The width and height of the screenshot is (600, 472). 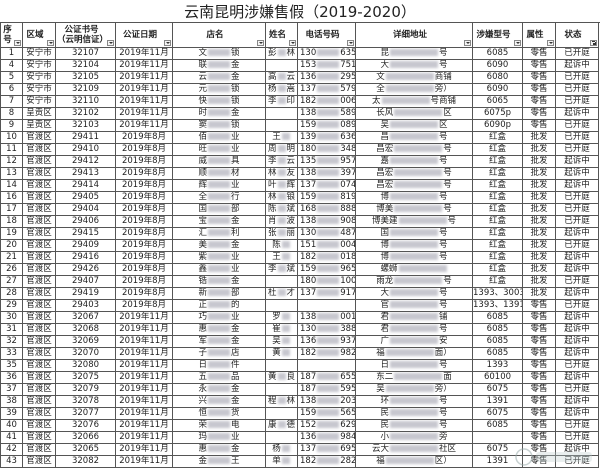 What do you see at coordinates (497, 77) in the screenshot?
I see `cell-model: 6080` at bounding box center [497, 77].